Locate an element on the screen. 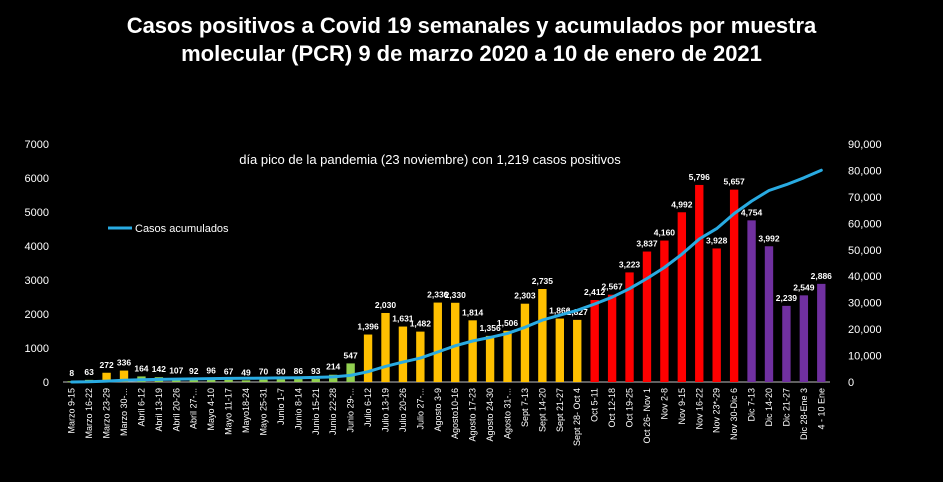 The image size is (943, 482). x-tick-label: Sept 28- Oct 4 is located at coordinates (577, 417).